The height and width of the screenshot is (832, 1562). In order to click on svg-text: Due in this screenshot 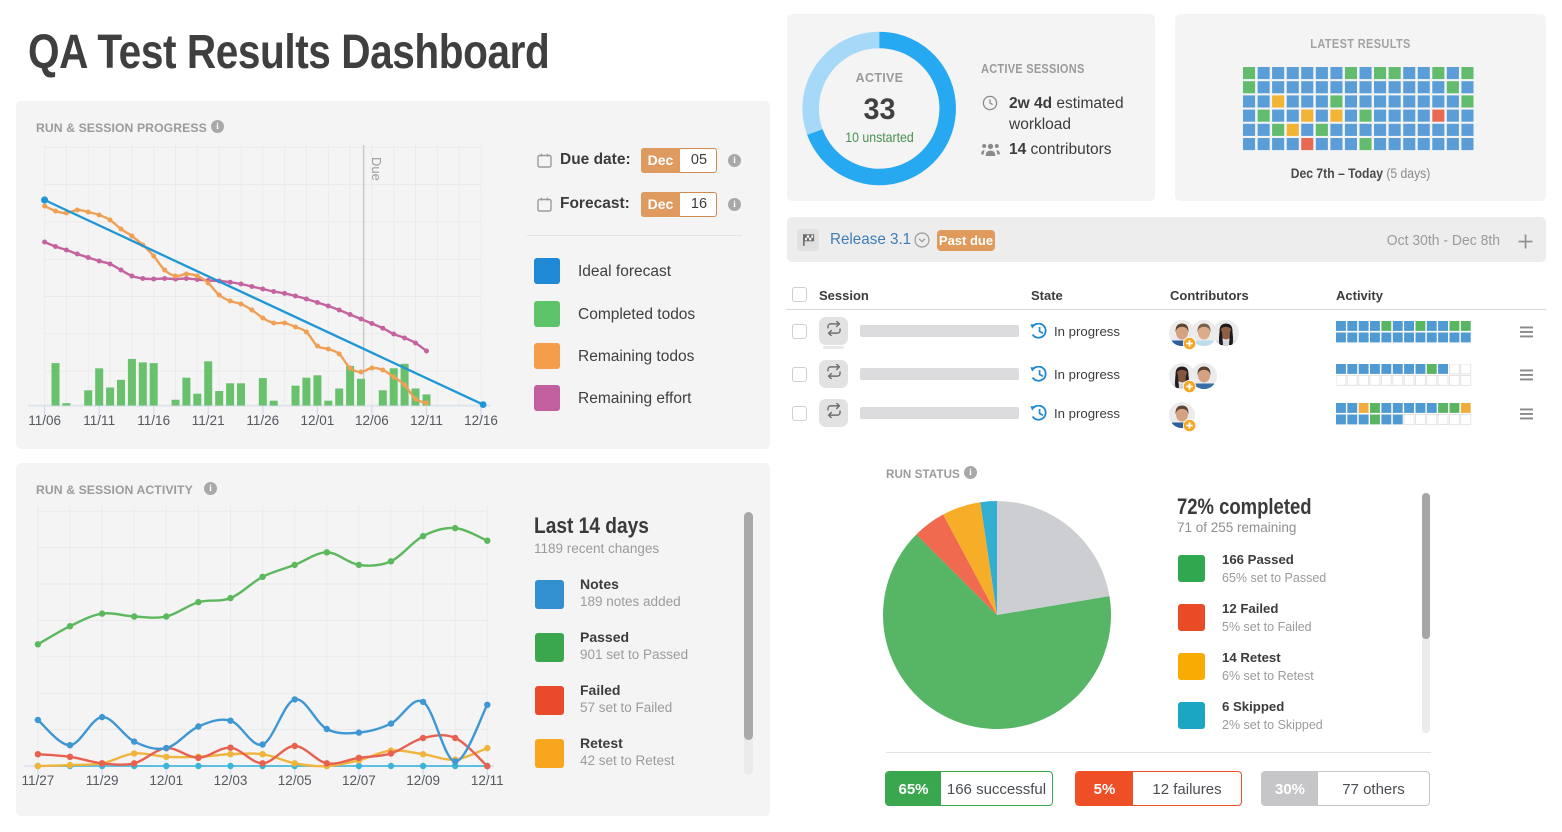, I will do `click(376, 169)`.